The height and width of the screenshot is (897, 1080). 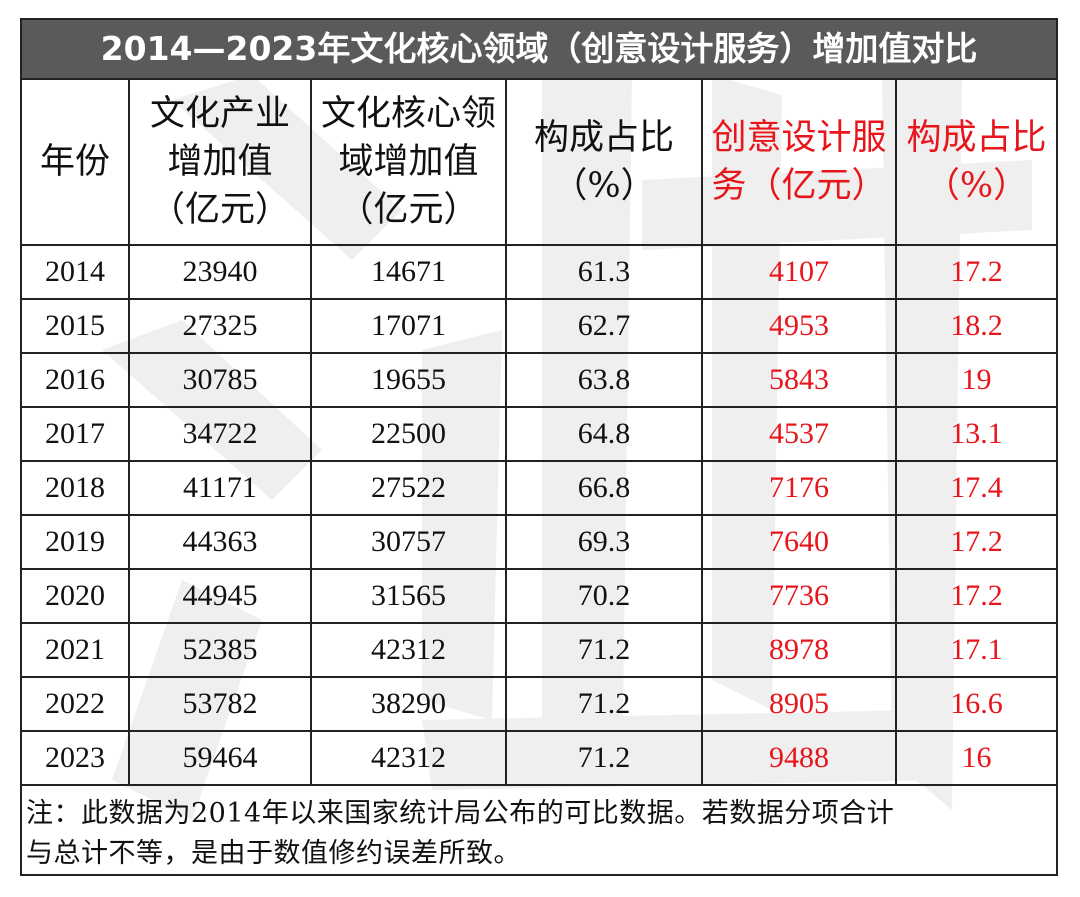 What do you see at coordinates (604, 163) in the screenshot?
I see `header-core-share: 构成占比 （%）` at bounding box center [604, 163].